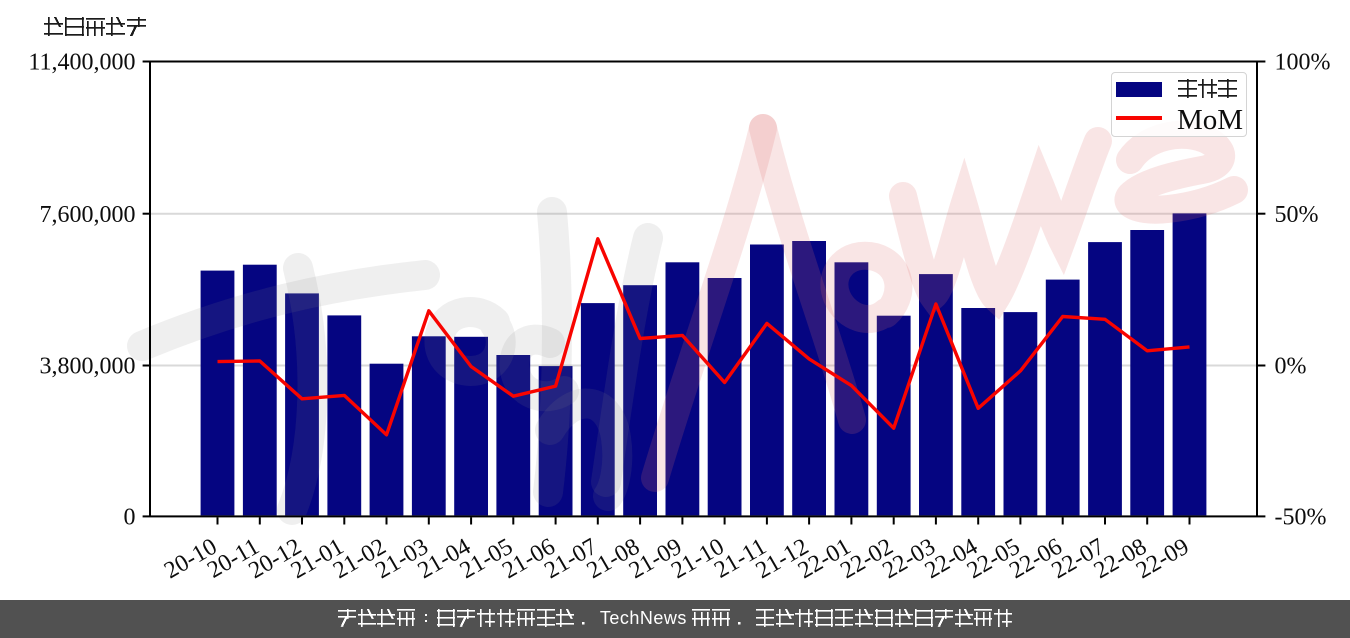  What do you see at coordinates (1303, 63) in the screenshot?
I see `svg-text: 100%` at bounding box center [1303, 63].